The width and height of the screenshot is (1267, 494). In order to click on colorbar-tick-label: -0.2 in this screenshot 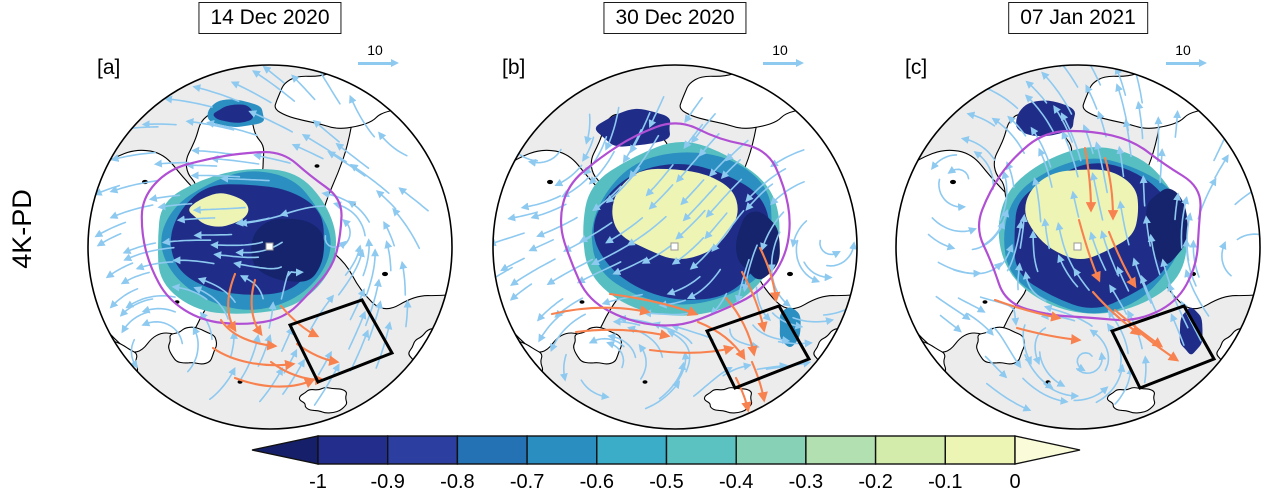, I will do `click(875, 482)`.